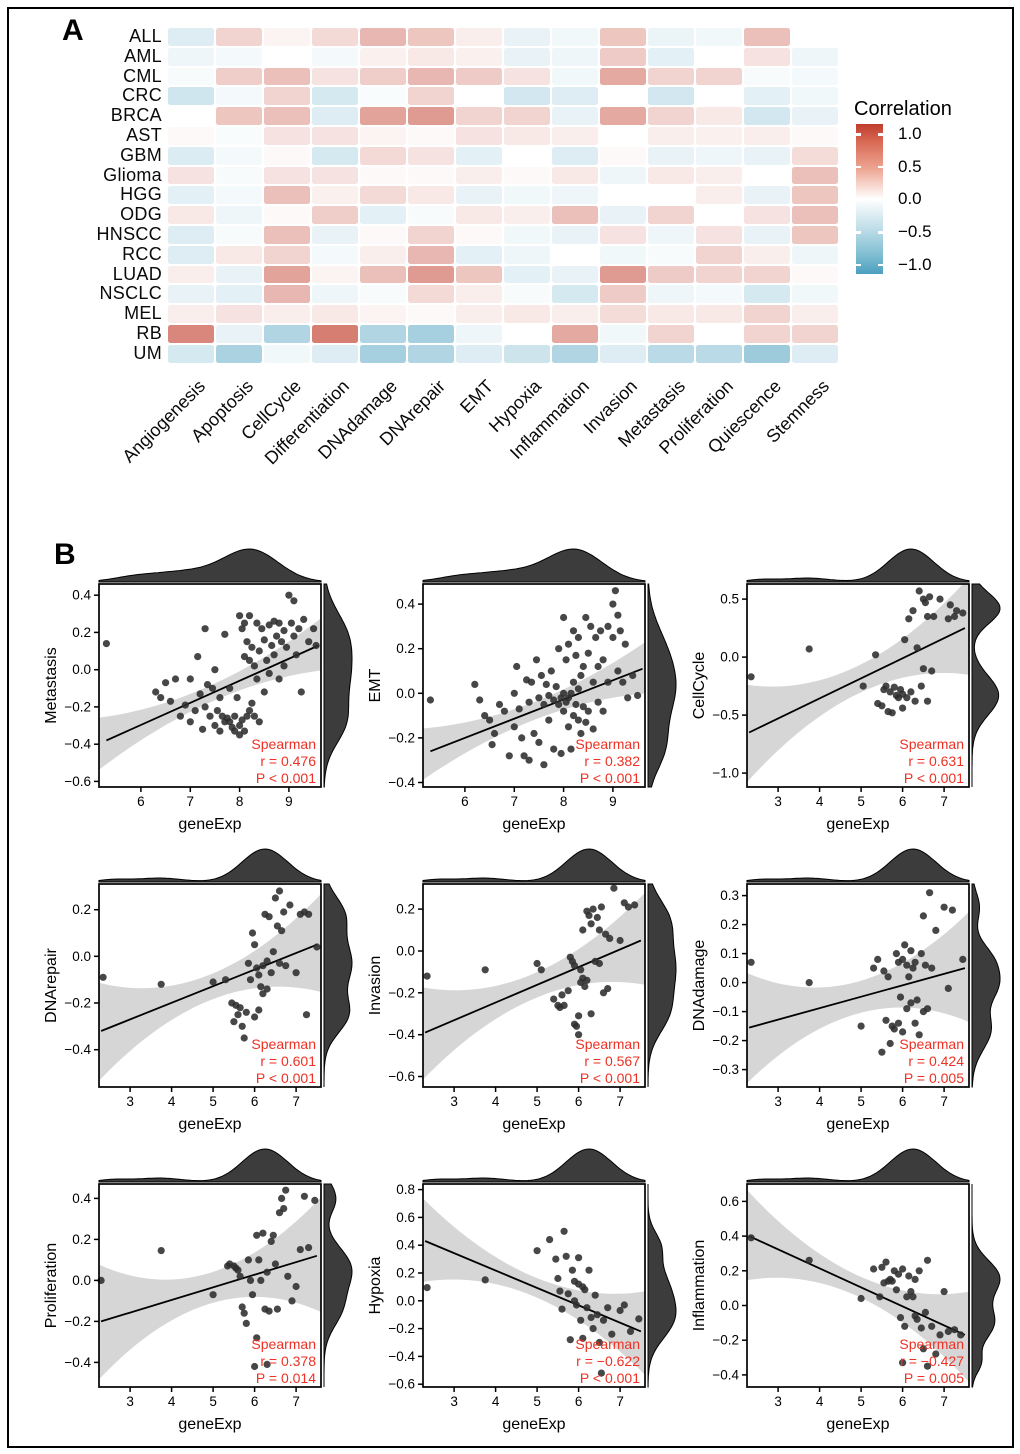  I want to click on spearman-line: P = 0.005, so click(934, 1378).